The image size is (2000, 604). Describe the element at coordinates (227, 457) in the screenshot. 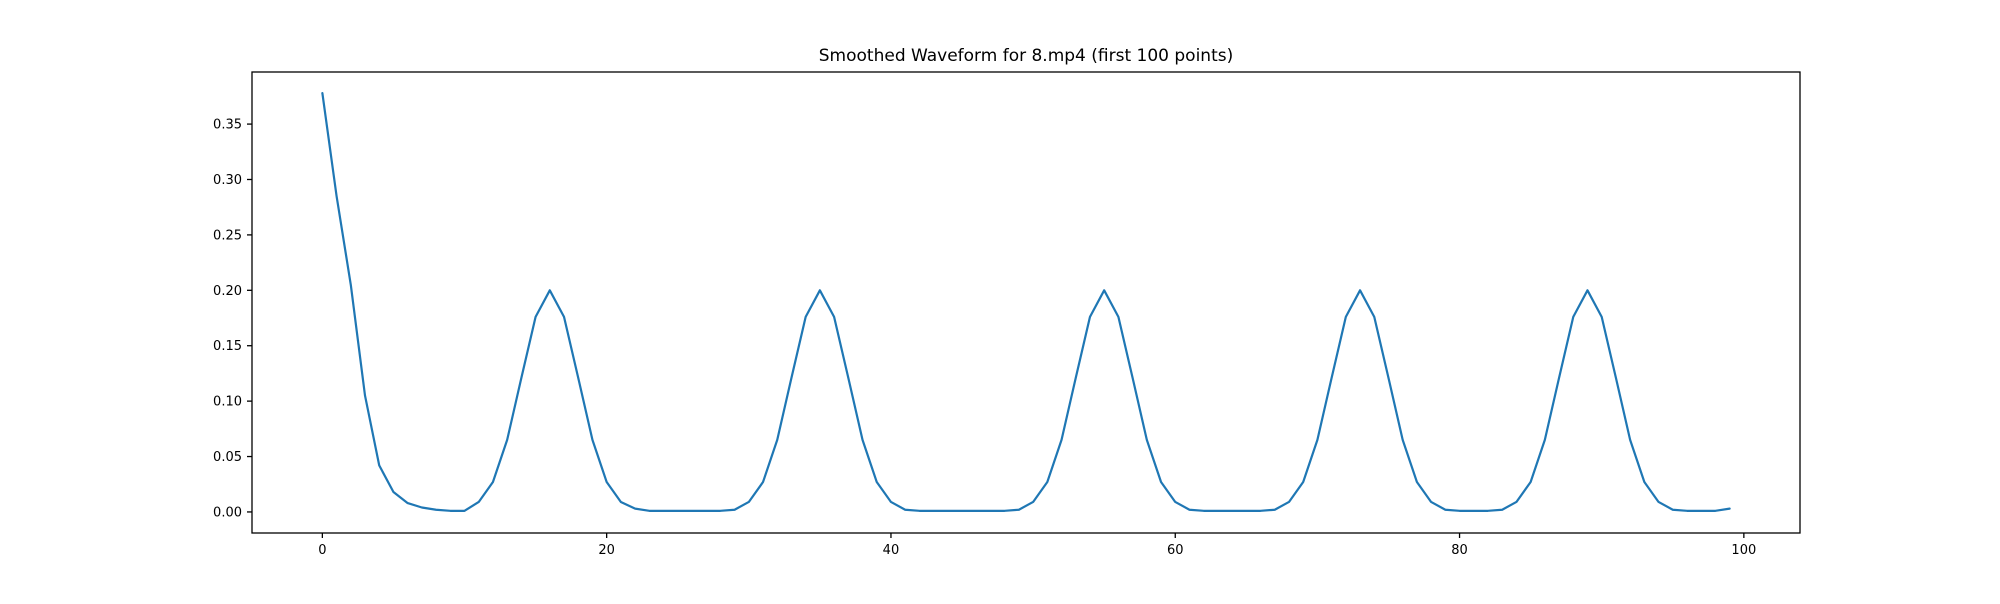

I see `y-tick-label: 0.05` at that location.